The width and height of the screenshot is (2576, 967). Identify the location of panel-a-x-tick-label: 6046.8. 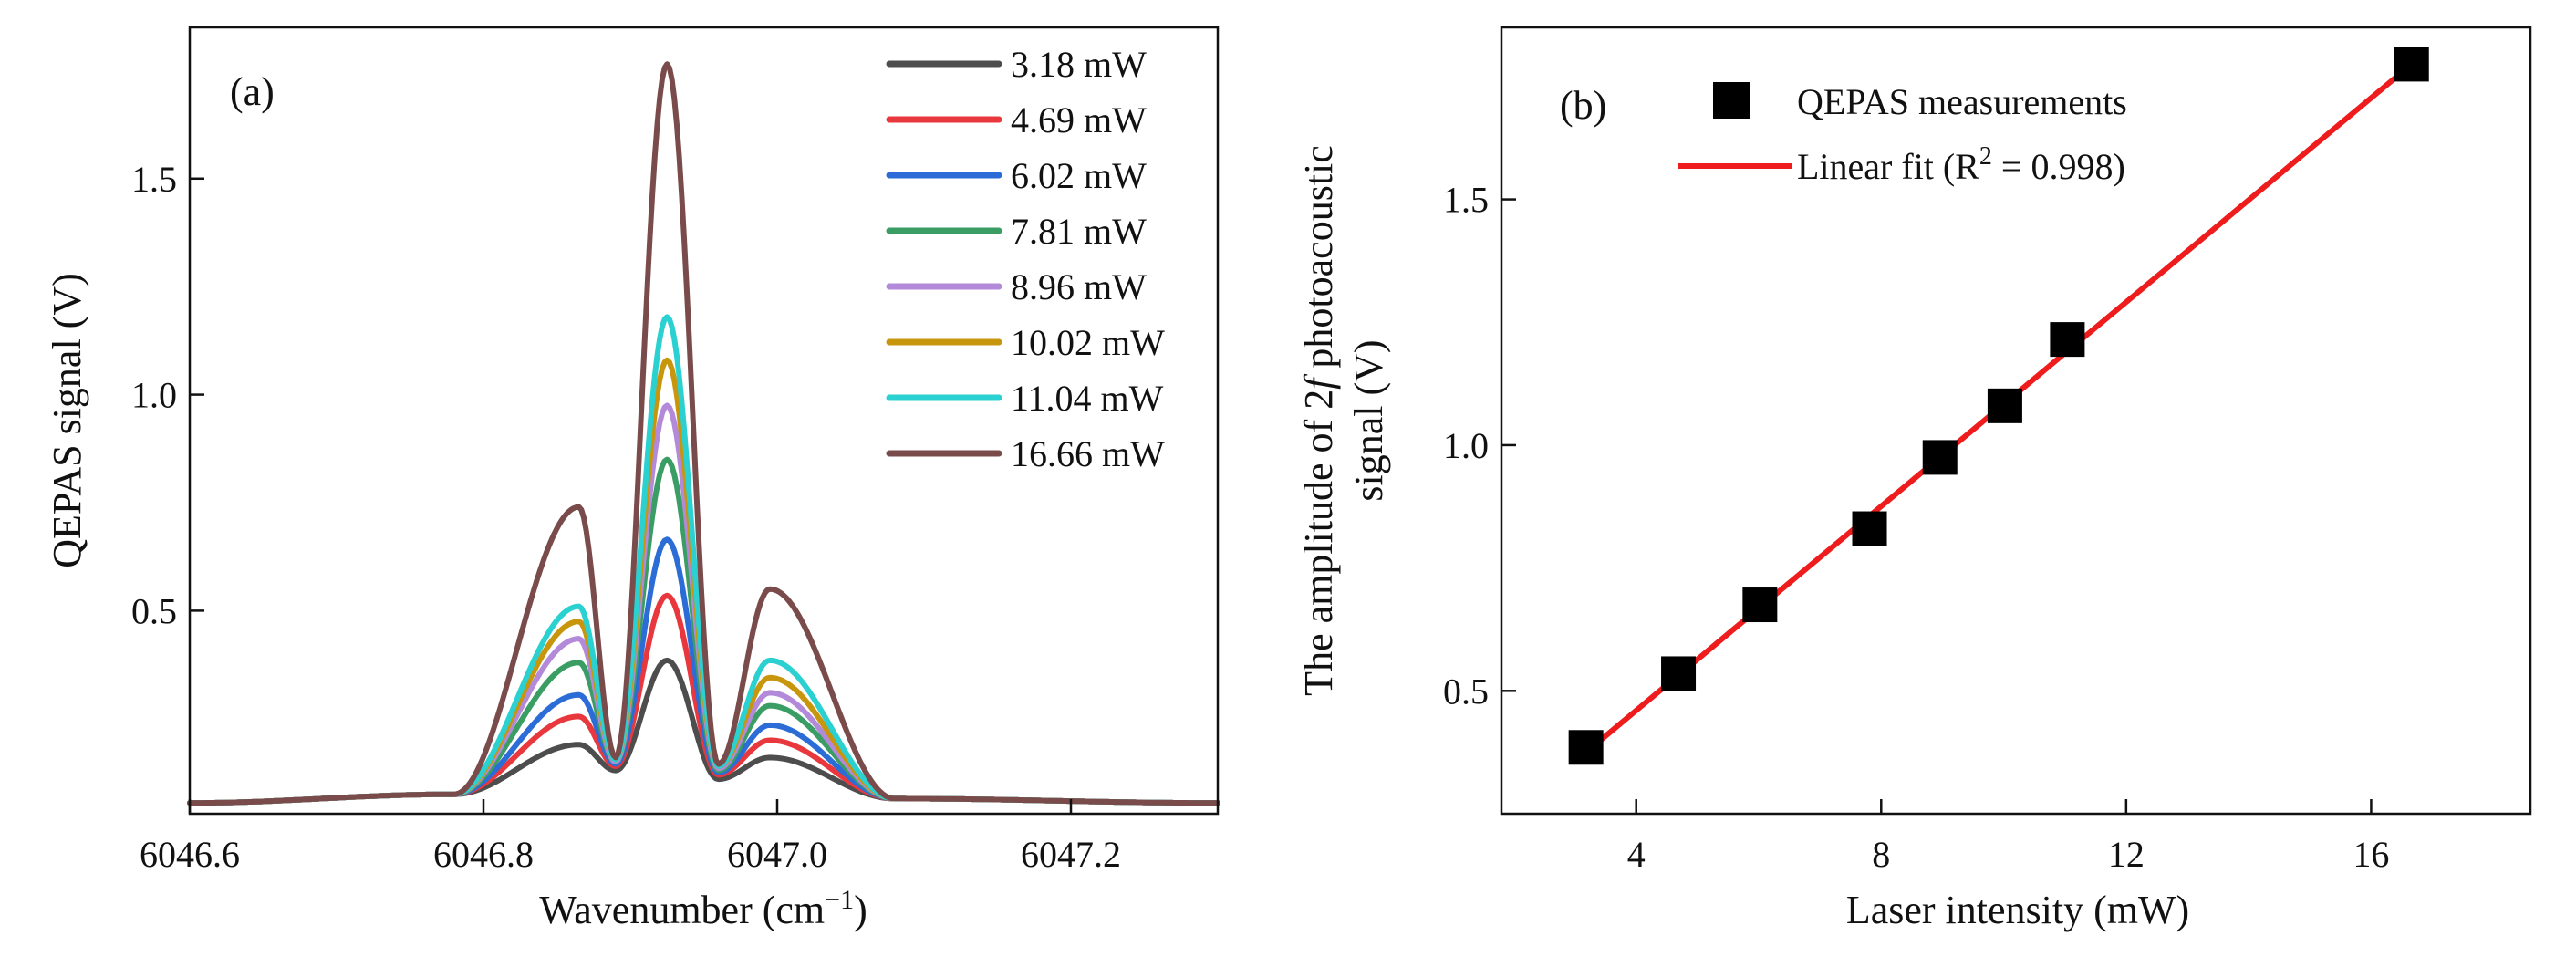
(483, 854).